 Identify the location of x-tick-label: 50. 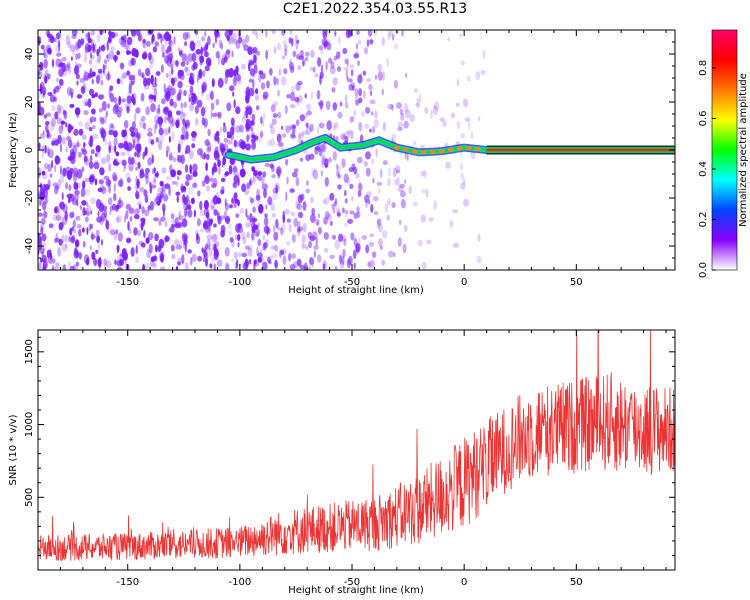
(576, 282).